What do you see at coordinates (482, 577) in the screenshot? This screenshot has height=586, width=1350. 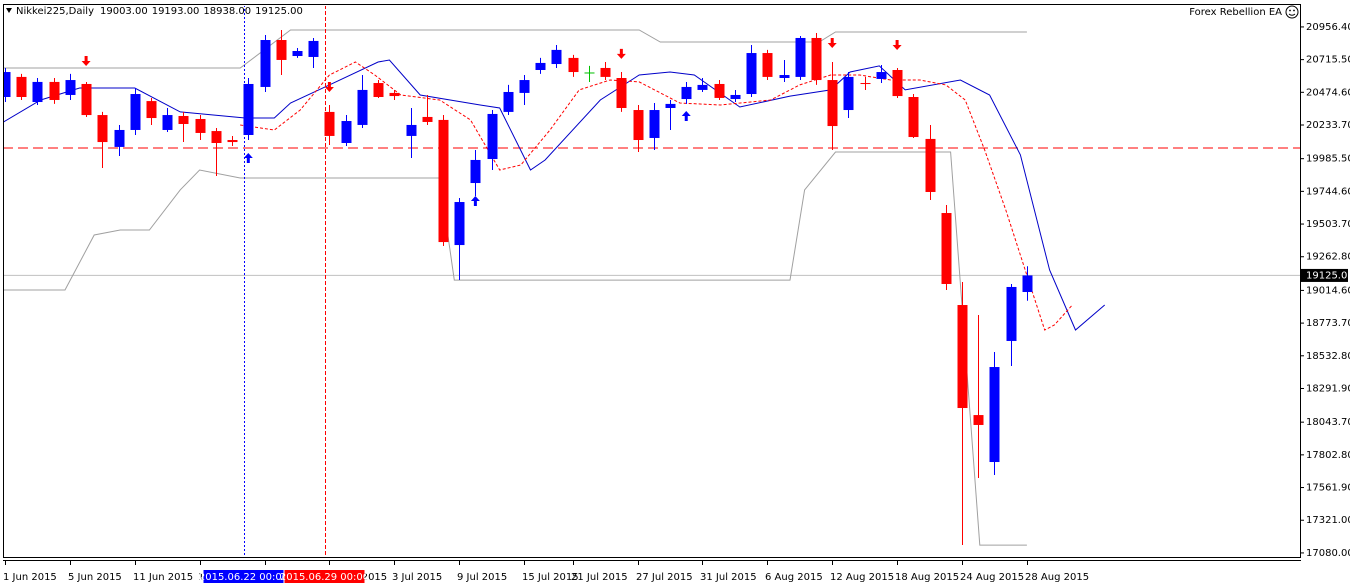 I see `x-tick-label: 9 Jul 2015` at bounding box center [482, 577].